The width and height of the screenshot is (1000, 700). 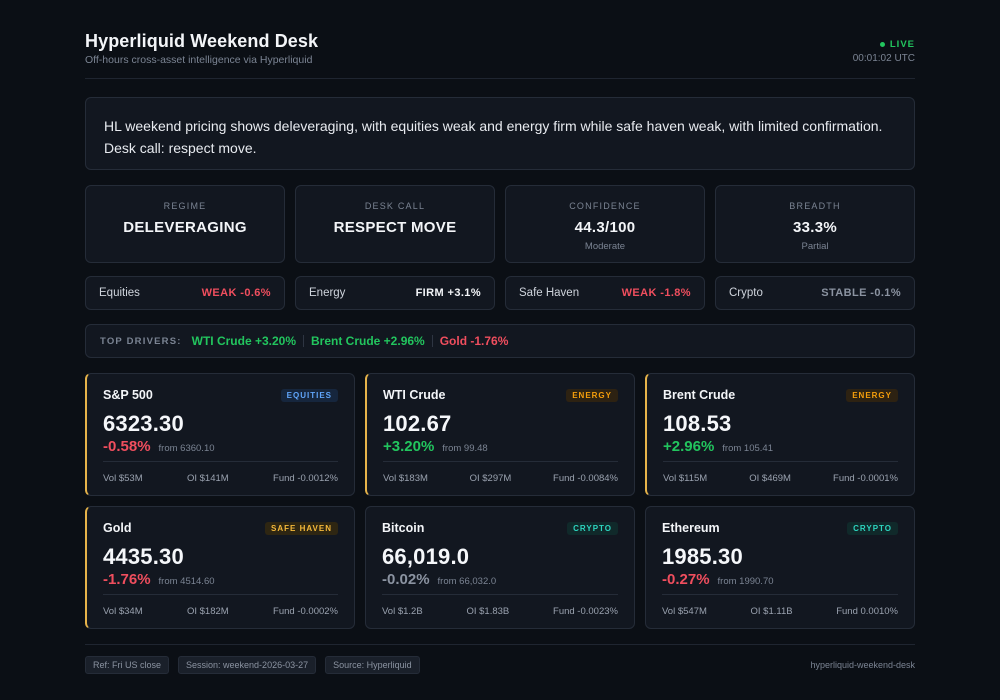 What do you see at coordinates (861, 293) in the screenshot?
I see `sector-status: STABLE -0.1%` at bounding box center [861, 293].